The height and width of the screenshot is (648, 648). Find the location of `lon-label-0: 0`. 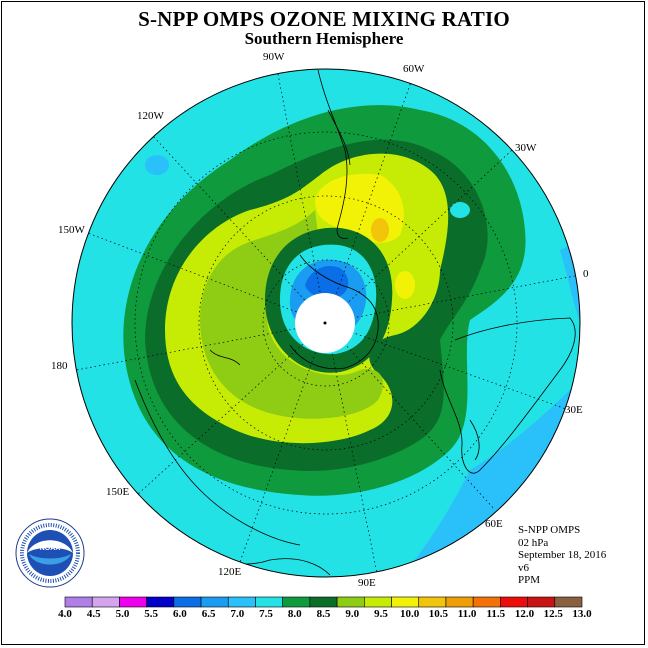

lon-label-0: 0 is located at coordinates (586, 274).